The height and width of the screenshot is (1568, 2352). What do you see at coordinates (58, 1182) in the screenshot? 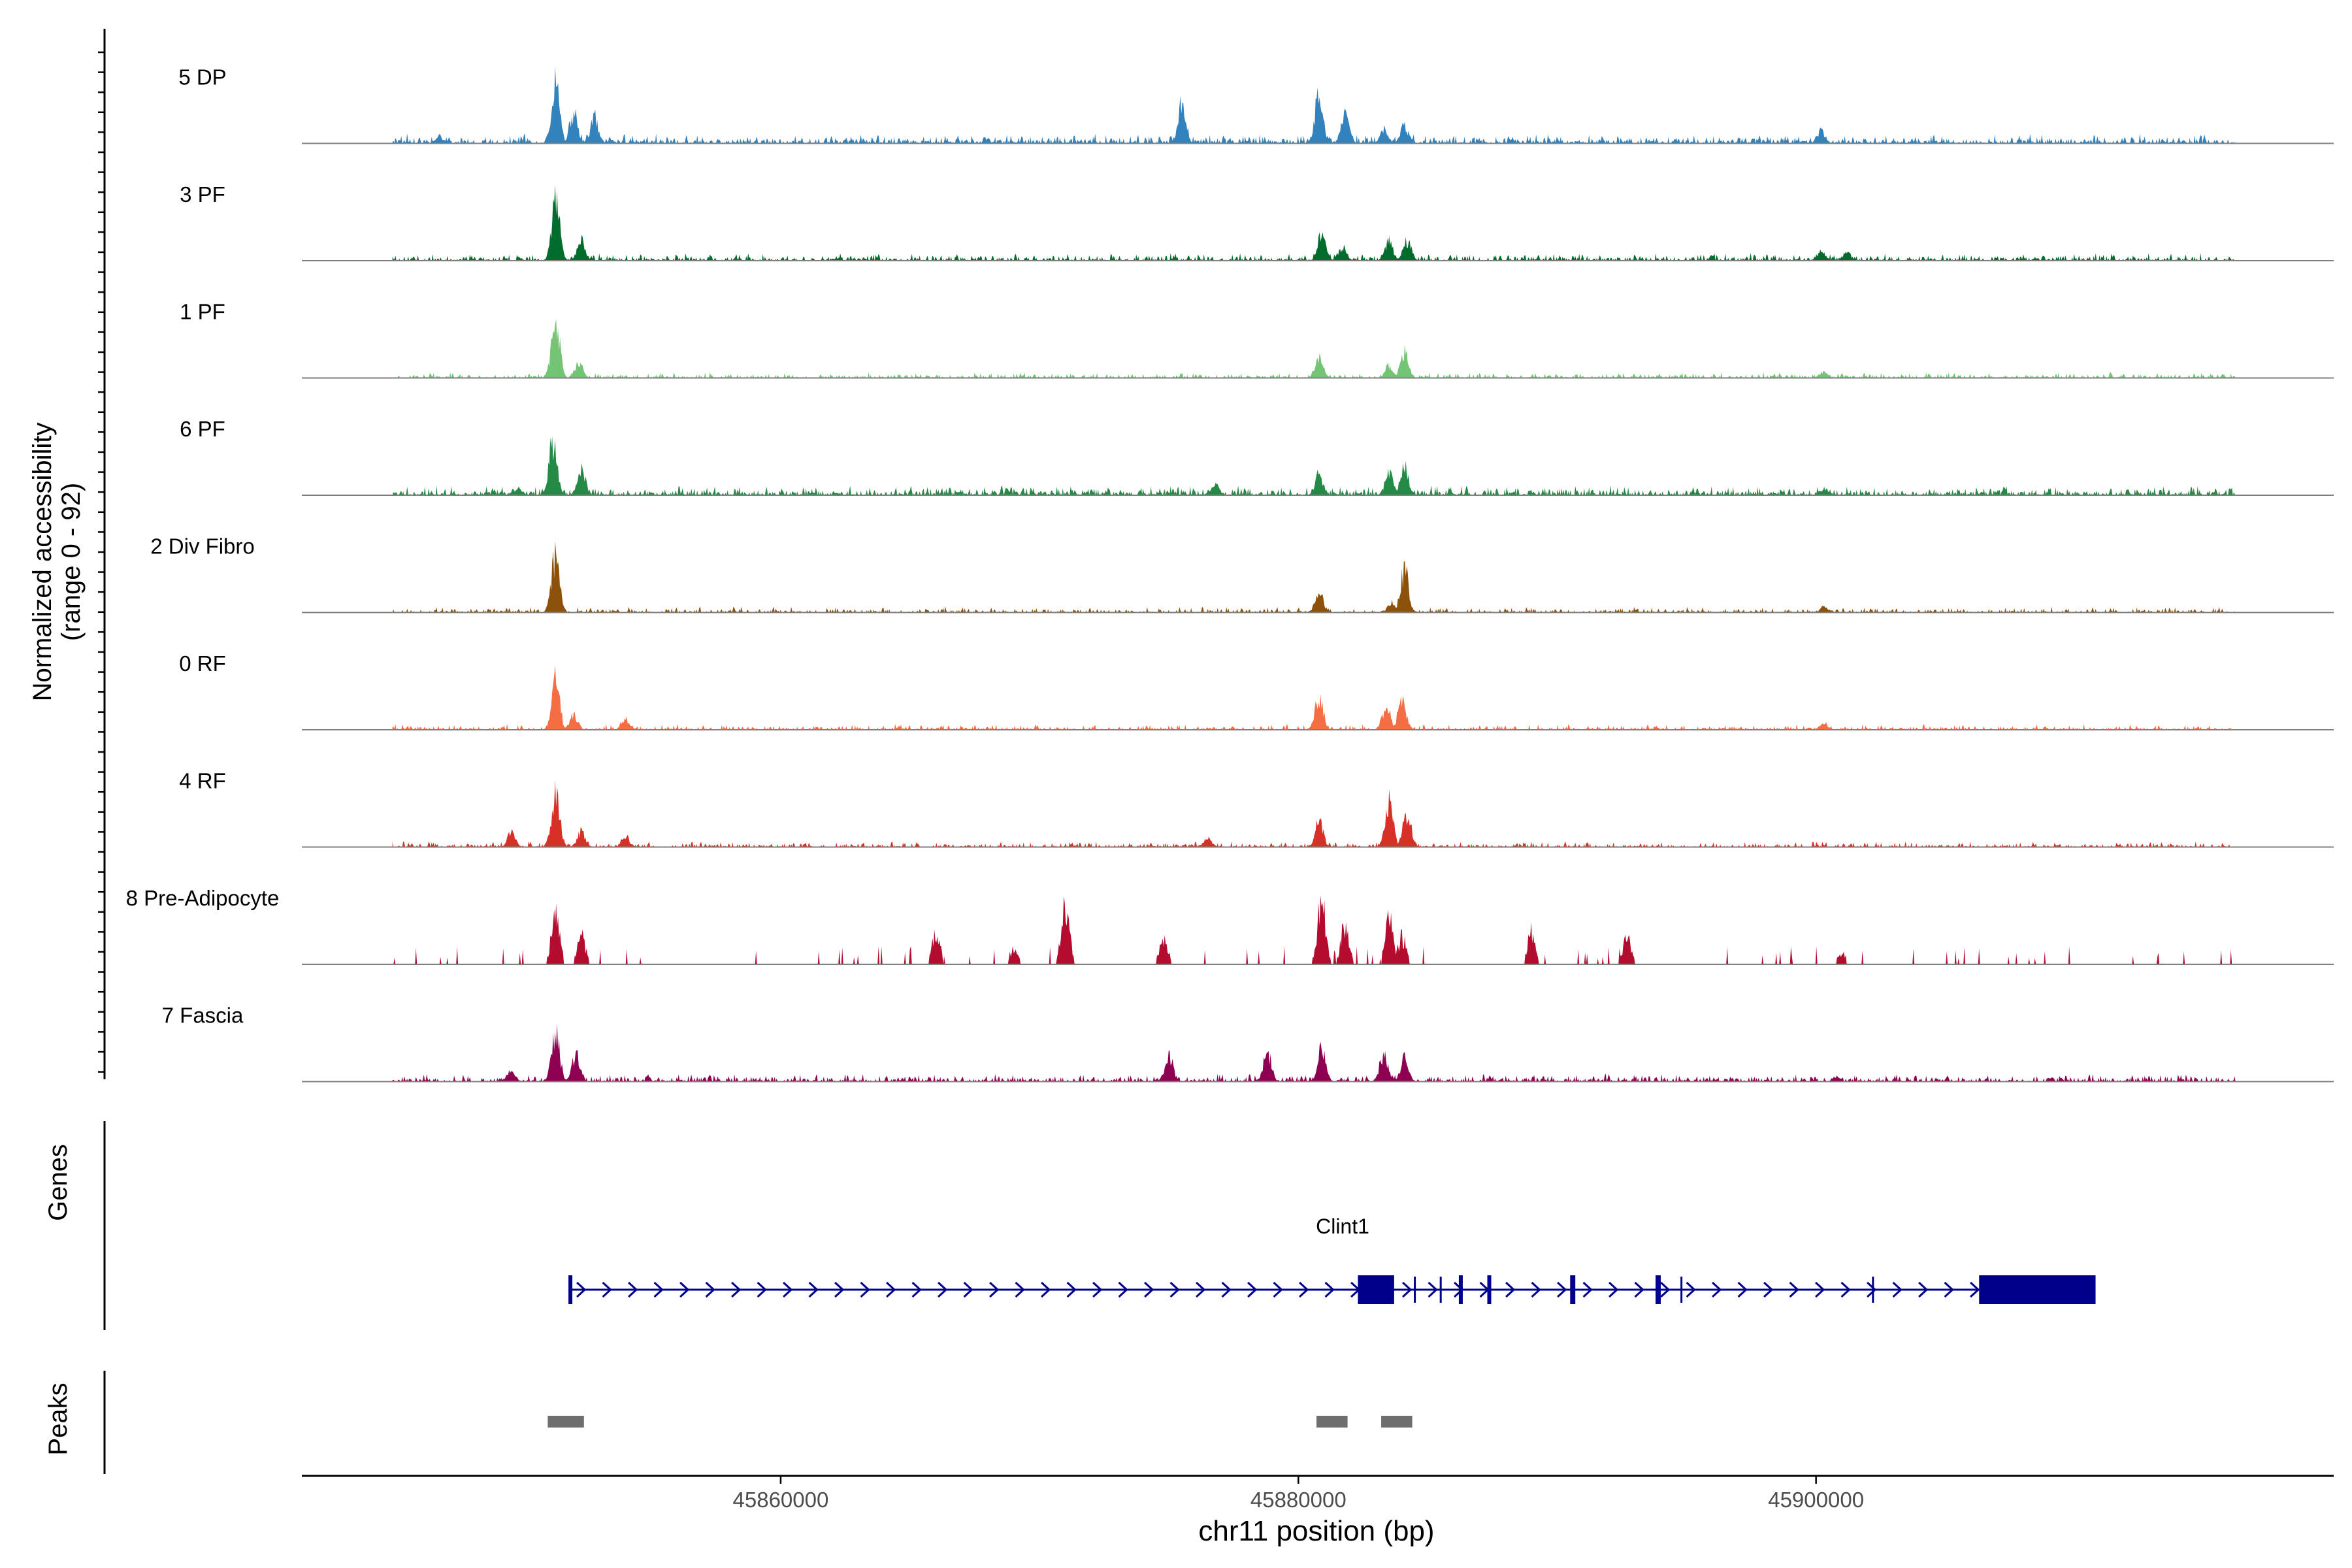
I see `genes-axis-label: Genes` at bounding box center [58, 1182].